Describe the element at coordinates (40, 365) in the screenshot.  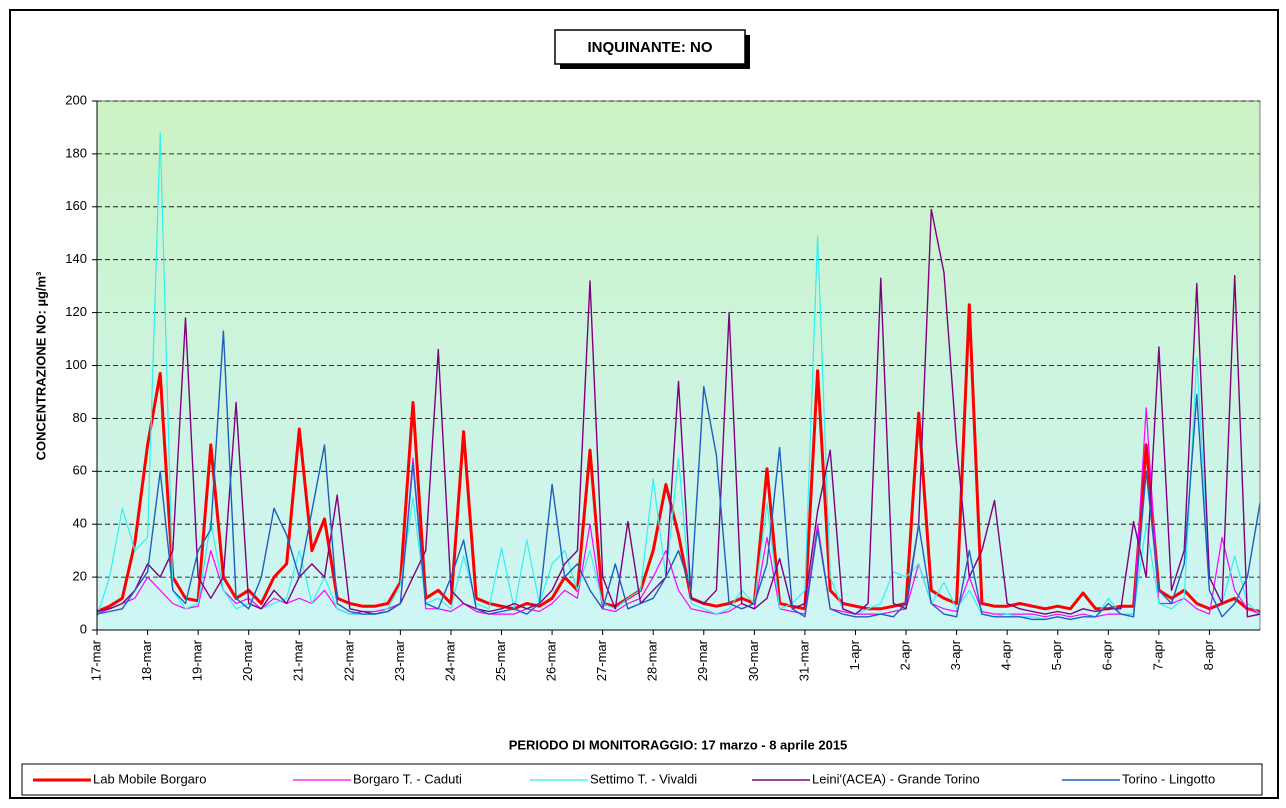
I see `y-axis-title: CONCENTRAZIONE NO: µg/m³` at that location.